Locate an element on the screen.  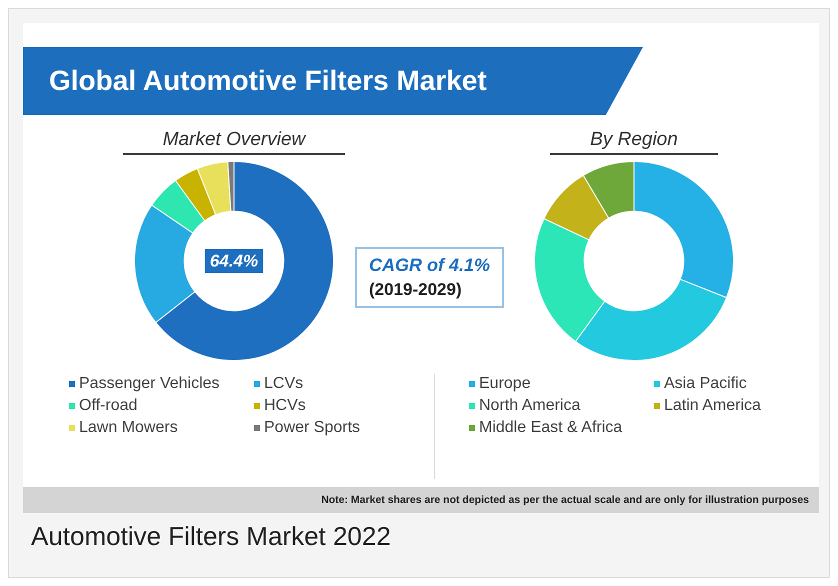
chart-title: Global Automotive Filters Market is located at coordinates (268, 81).